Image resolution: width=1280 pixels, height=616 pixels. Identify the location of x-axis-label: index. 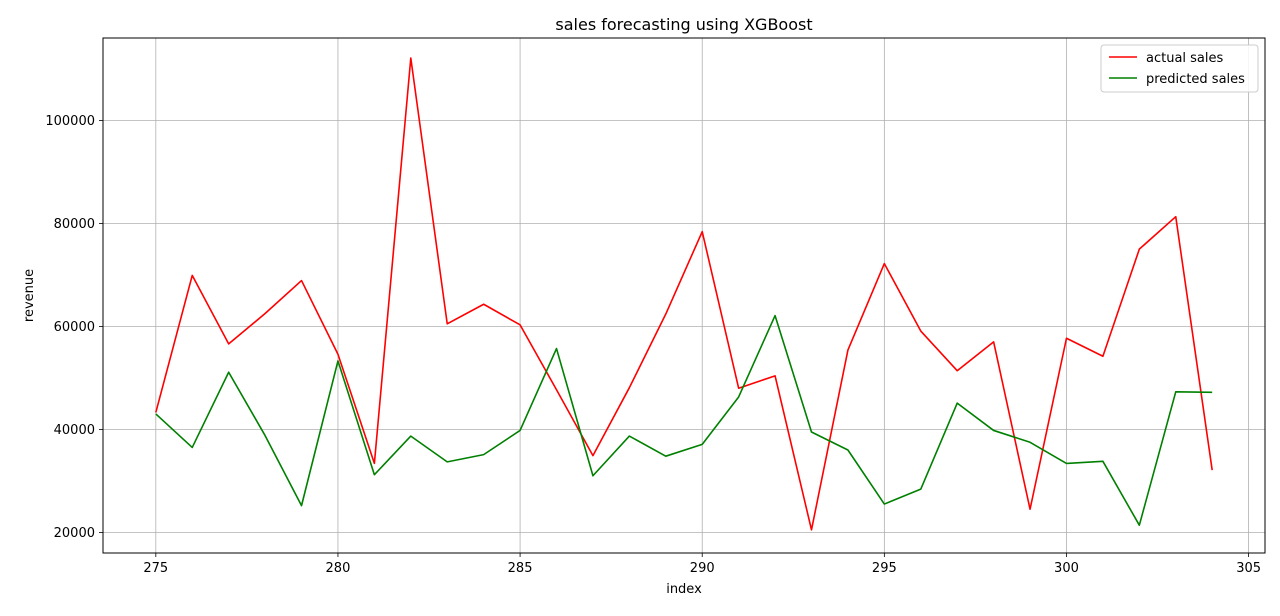
(684, 589).